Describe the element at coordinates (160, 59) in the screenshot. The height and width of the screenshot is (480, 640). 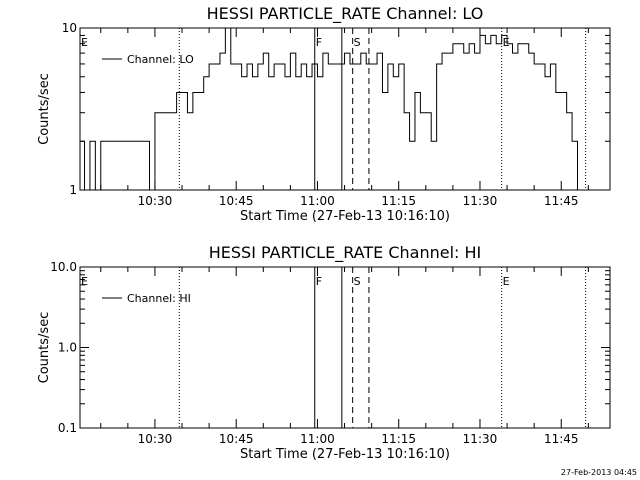
I see `legend-label: Channel: LO` at that location.